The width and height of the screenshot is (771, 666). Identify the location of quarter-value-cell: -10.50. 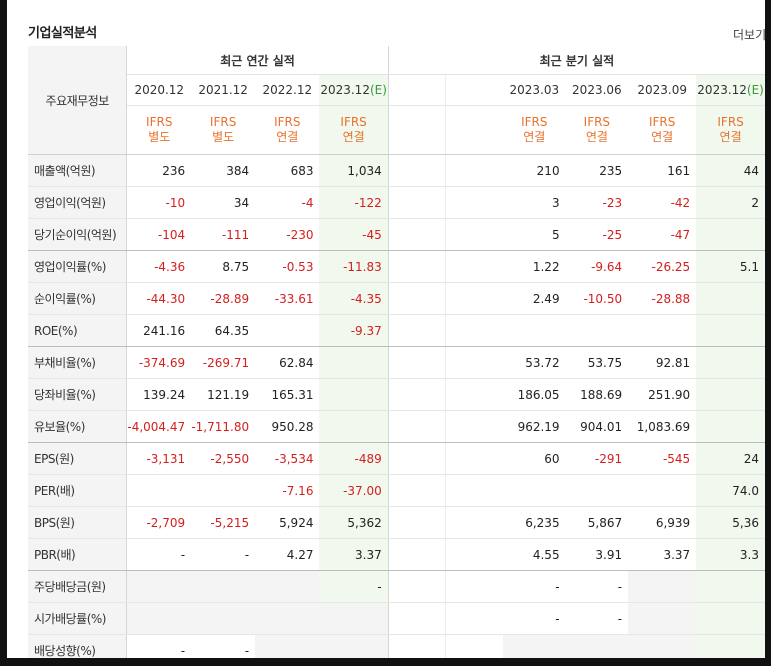
(597, 298).